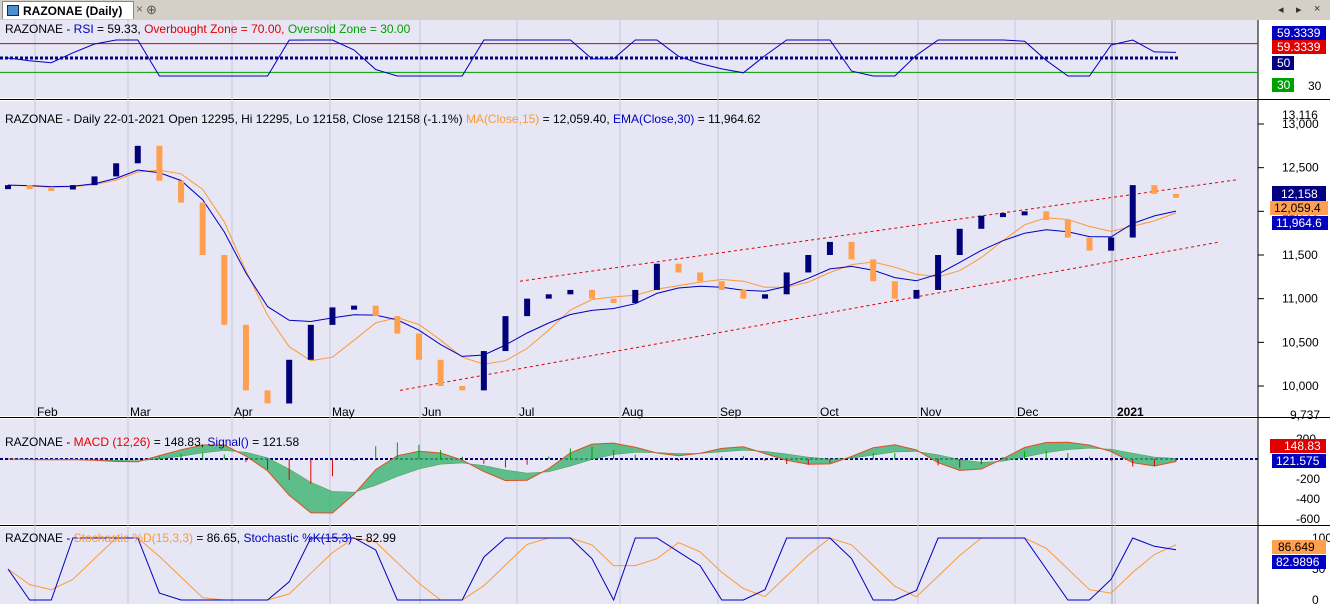 The height and width of the screenshot is (604, 1330). I want to click on month-label-dec: Dec, so click(1027, 412).